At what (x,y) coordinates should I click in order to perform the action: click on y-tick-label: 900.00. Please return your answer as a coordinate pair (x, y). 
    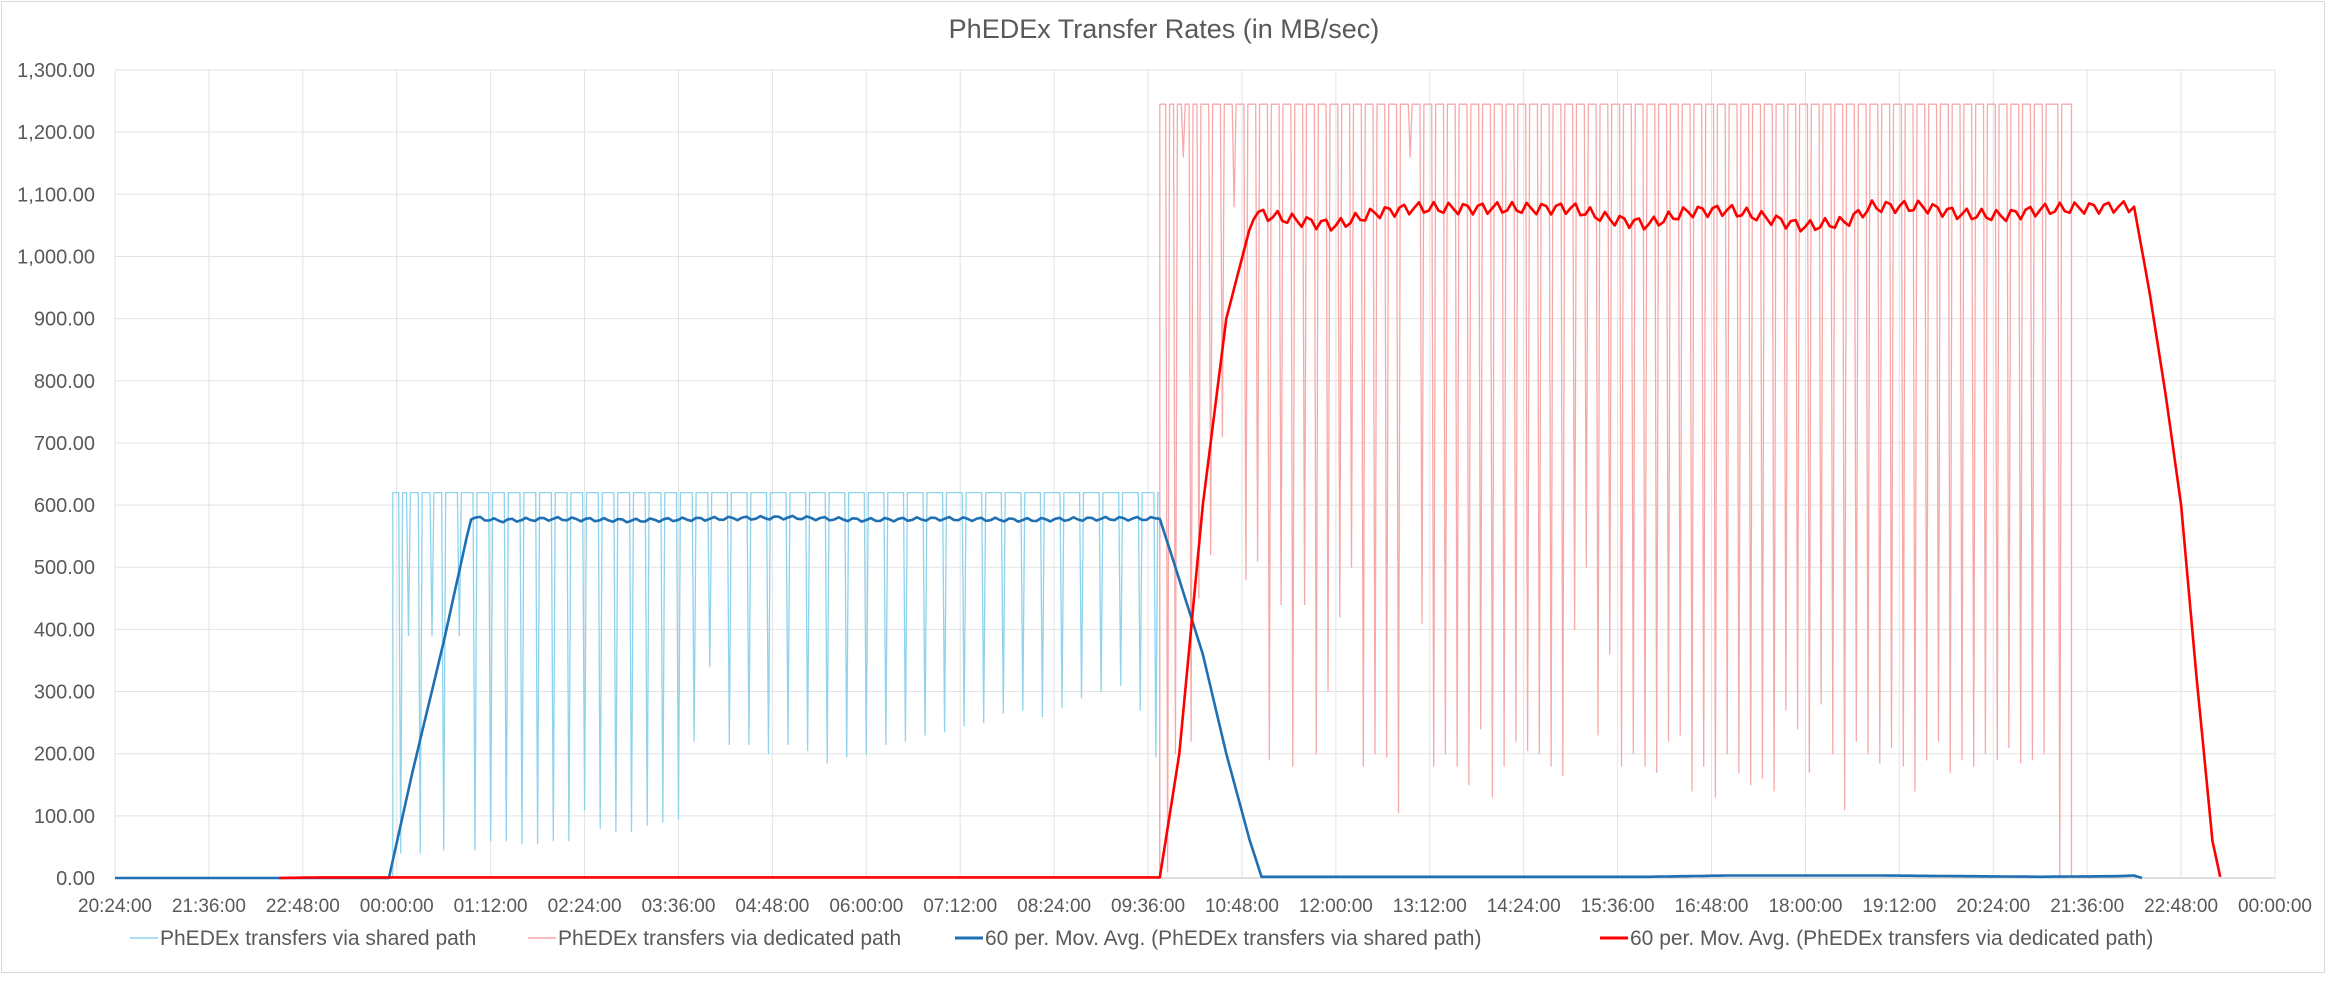
    Looking at the image, I should click on (64, 320).